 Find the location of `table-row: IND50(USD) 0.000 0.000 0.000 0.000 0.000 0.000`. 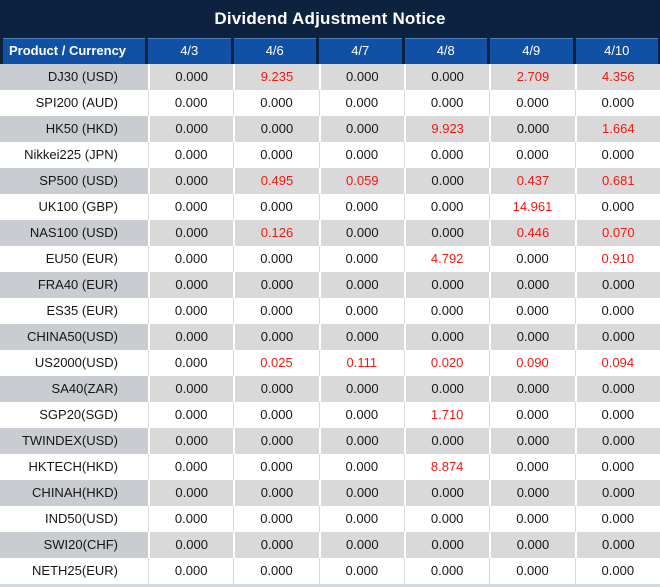

table-row: IND50(USD) 0.000 0.000 0.000 0.000 0.000 0.000 is located at coordinates (330, 519).